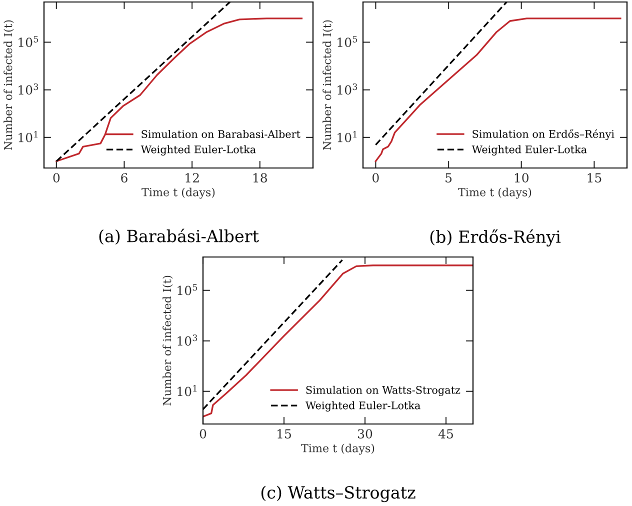 The image size is (632, 506). Describe the element at coordinates (383, 391) in the screenshot. I see `legend-label: Simulation on Watts-Strogatz` at that location.